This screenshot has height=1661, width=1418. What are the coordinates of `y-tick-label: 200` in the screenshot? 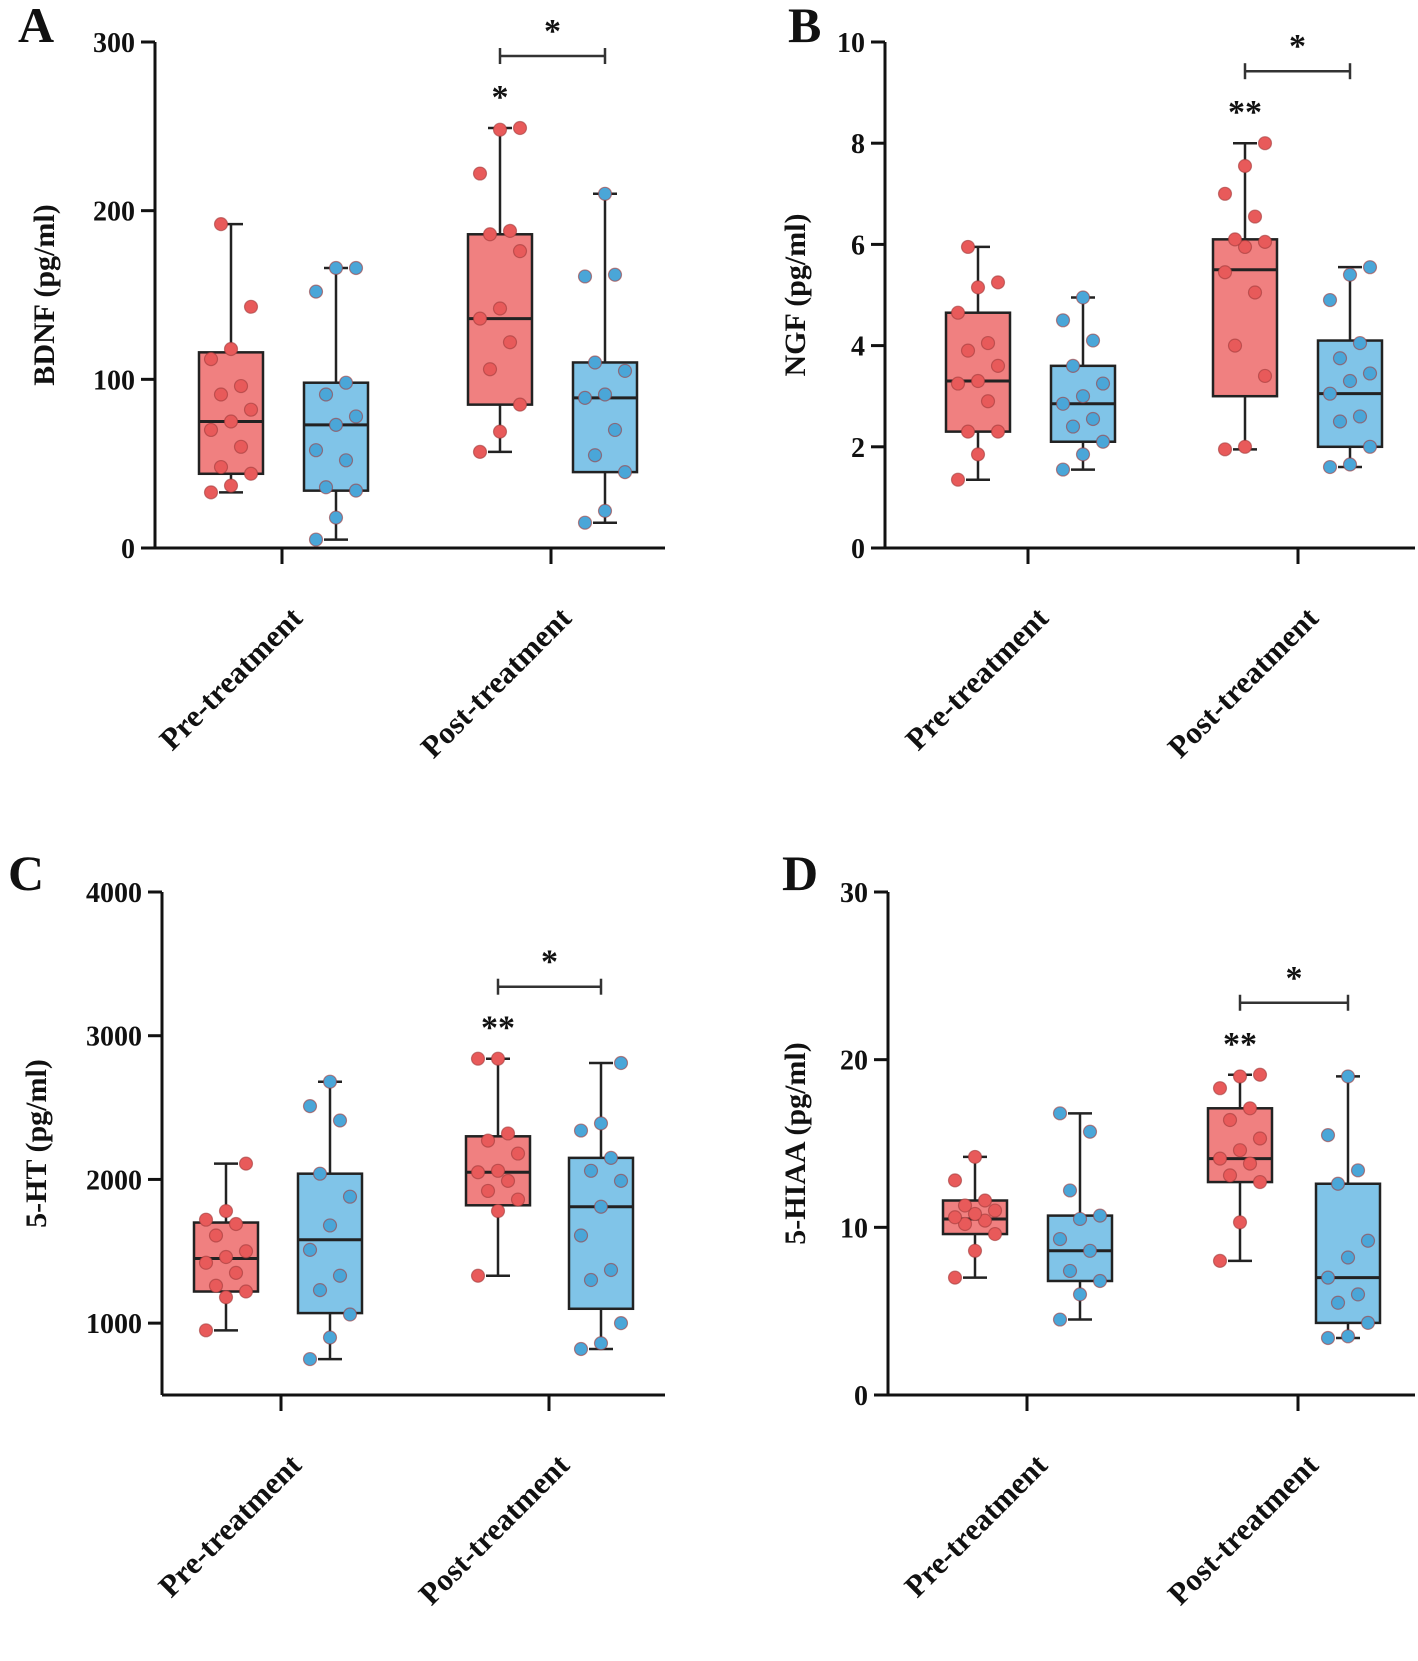 It's located at (114, 212).